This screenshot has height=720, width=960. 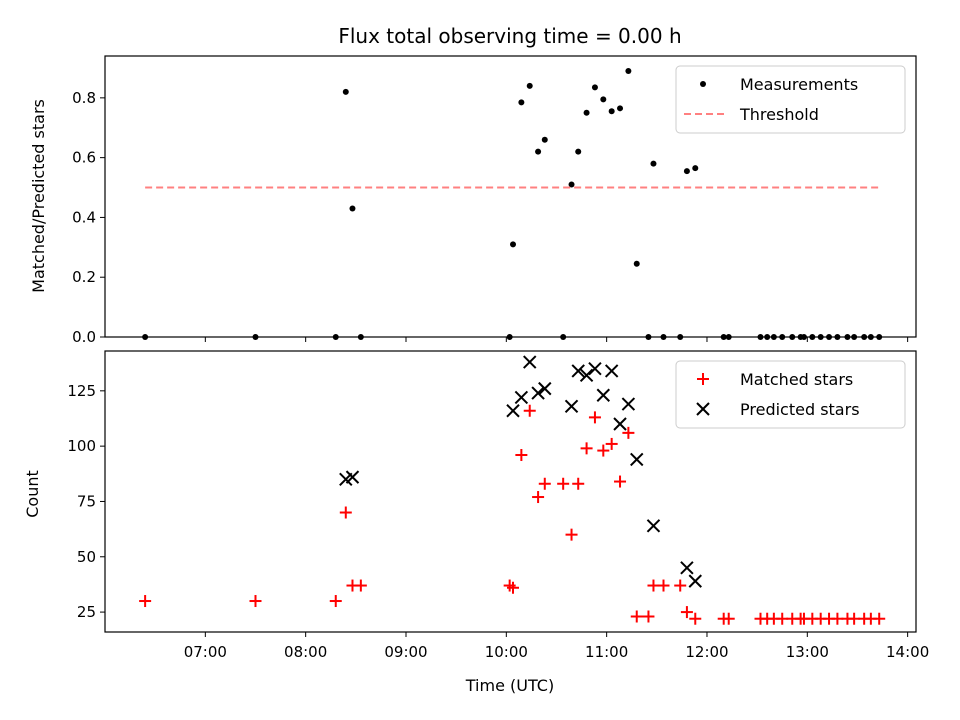 I want to click on bottom-y-axis-label: Count, so click(x=32, y=494).